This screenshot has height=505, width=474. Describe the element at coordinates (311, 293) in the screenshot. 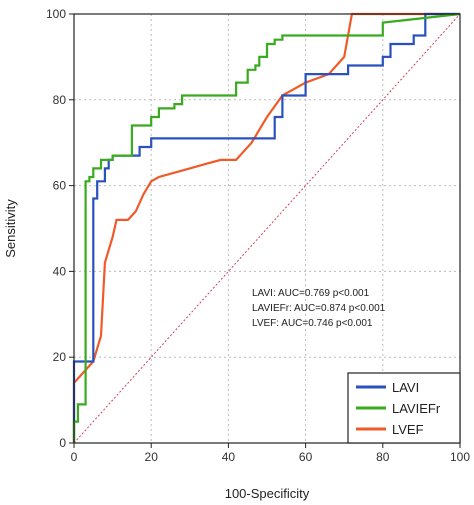

I see `annotation-lavi: LAVI: AUC=0.769 p<0.001` at that location.